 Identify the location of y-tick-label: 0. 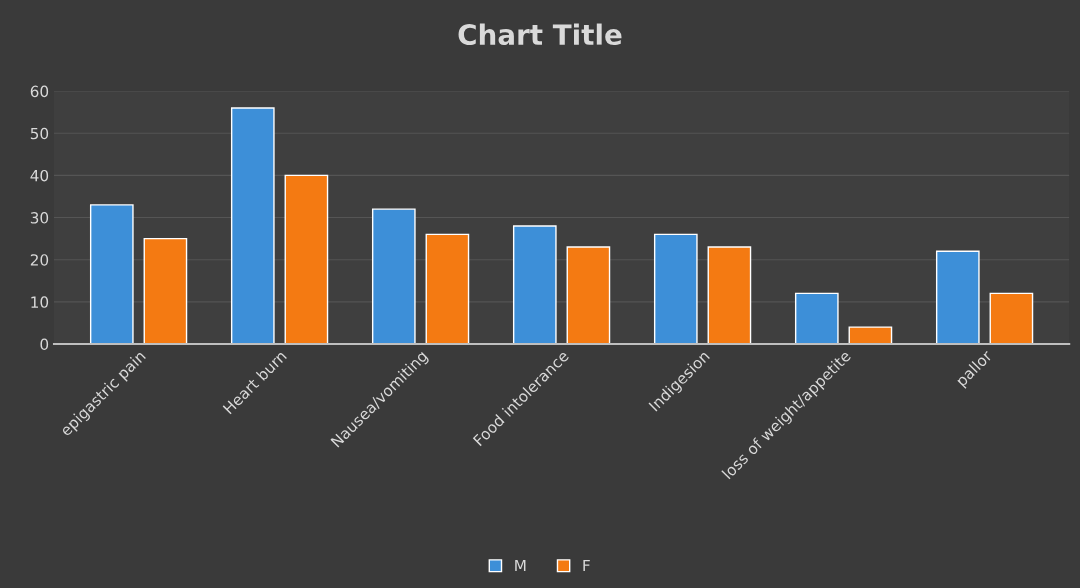
(44, 344).